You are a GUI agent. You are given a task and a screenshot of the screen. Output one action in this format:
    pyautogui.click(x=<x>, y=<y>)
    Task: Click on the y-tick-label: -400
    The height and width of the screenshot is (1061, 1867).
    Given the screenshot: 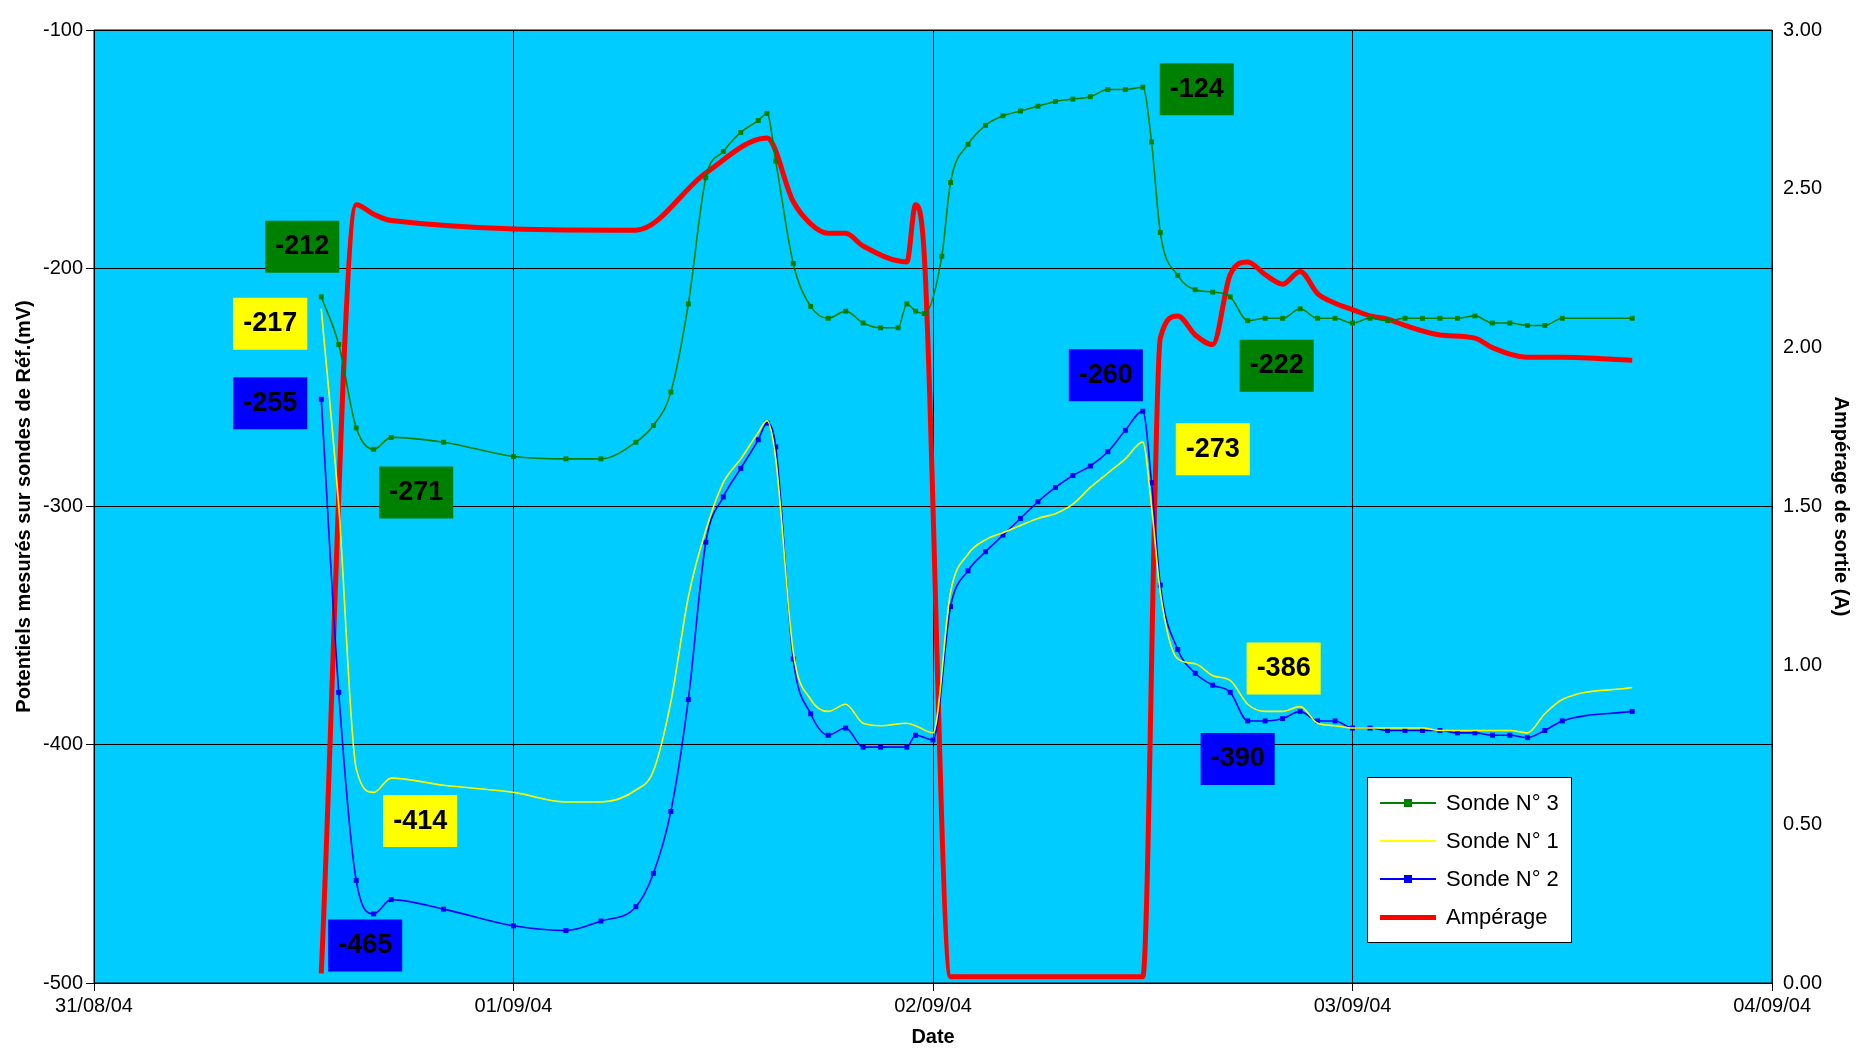 What is the action you would take?
    pyautogui.click(x=63, y=743)
    